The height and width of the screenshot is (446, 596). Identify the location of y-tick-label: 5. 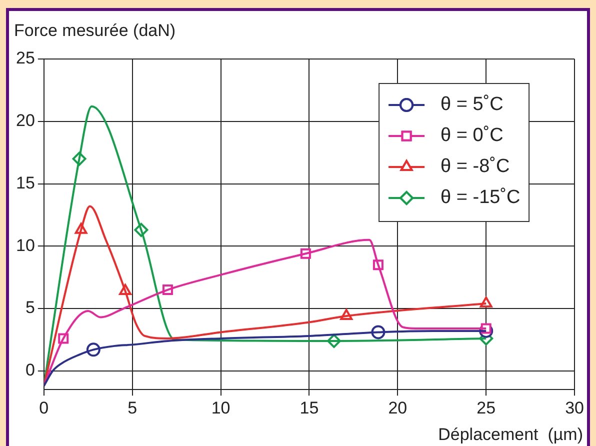
(30, 308).